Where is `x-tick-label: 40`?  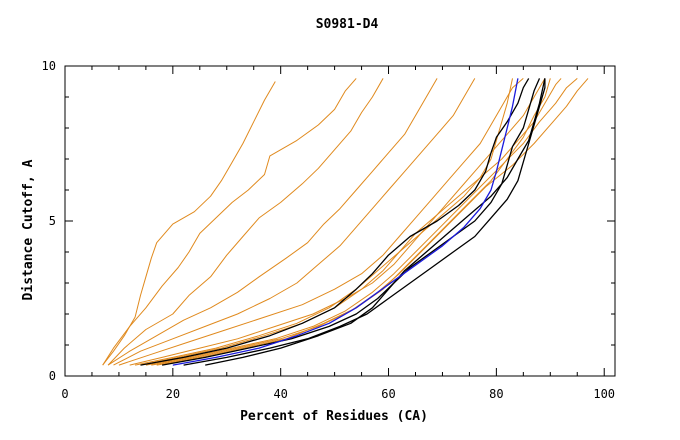
x-tick-label: 40 is located at coordinates (280, 394).